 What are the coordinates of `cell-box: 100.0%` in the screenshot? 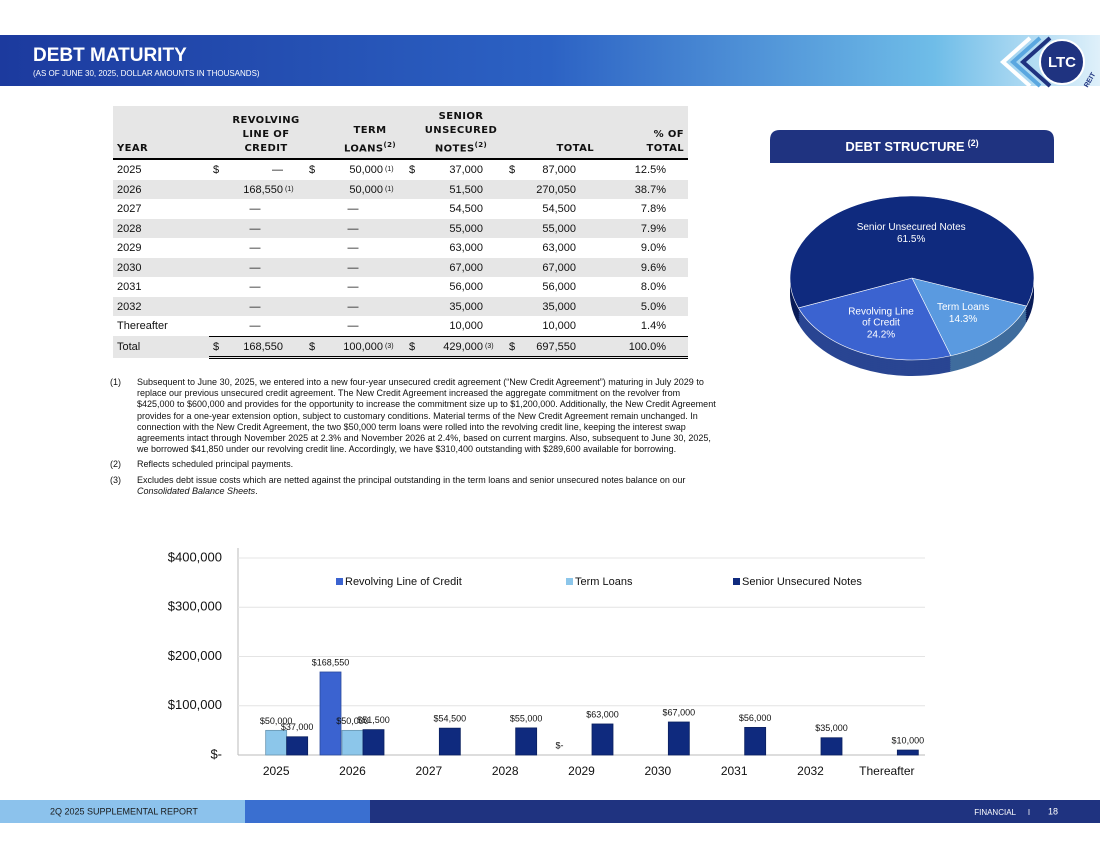 It's located at (643, 347).